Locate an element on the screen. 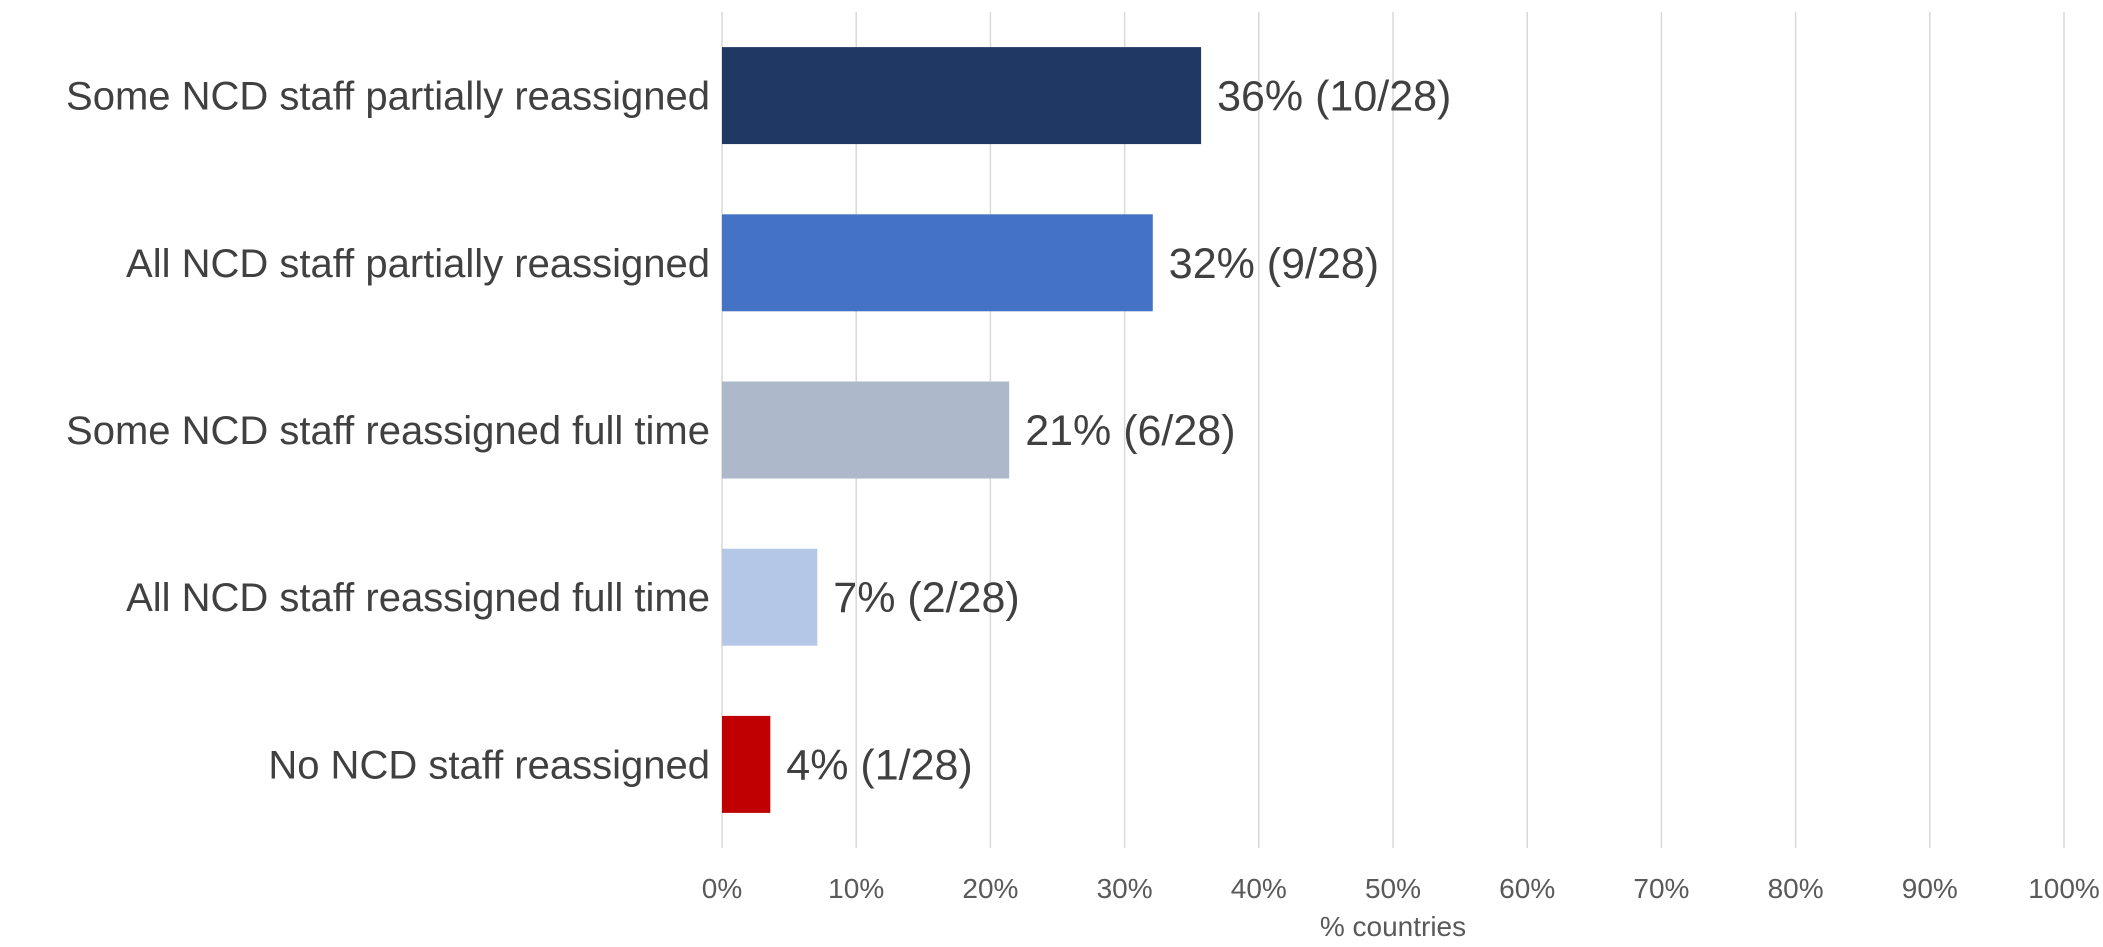 This screenshot has height=947, width=2103. data-label: 36% (10/28) is located at coordinates (1334, 97).